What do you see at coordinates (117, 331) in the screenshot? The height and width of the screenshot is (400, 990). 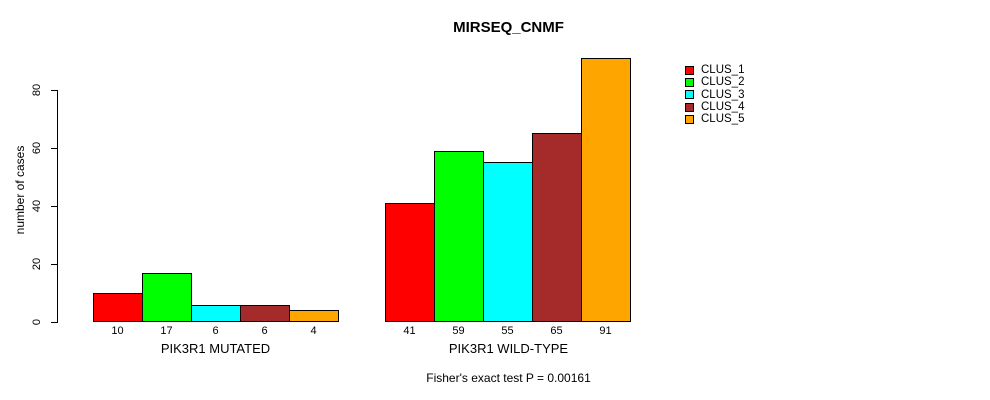 I see `bar-value-label: 10` at bounding box center [117, 331].